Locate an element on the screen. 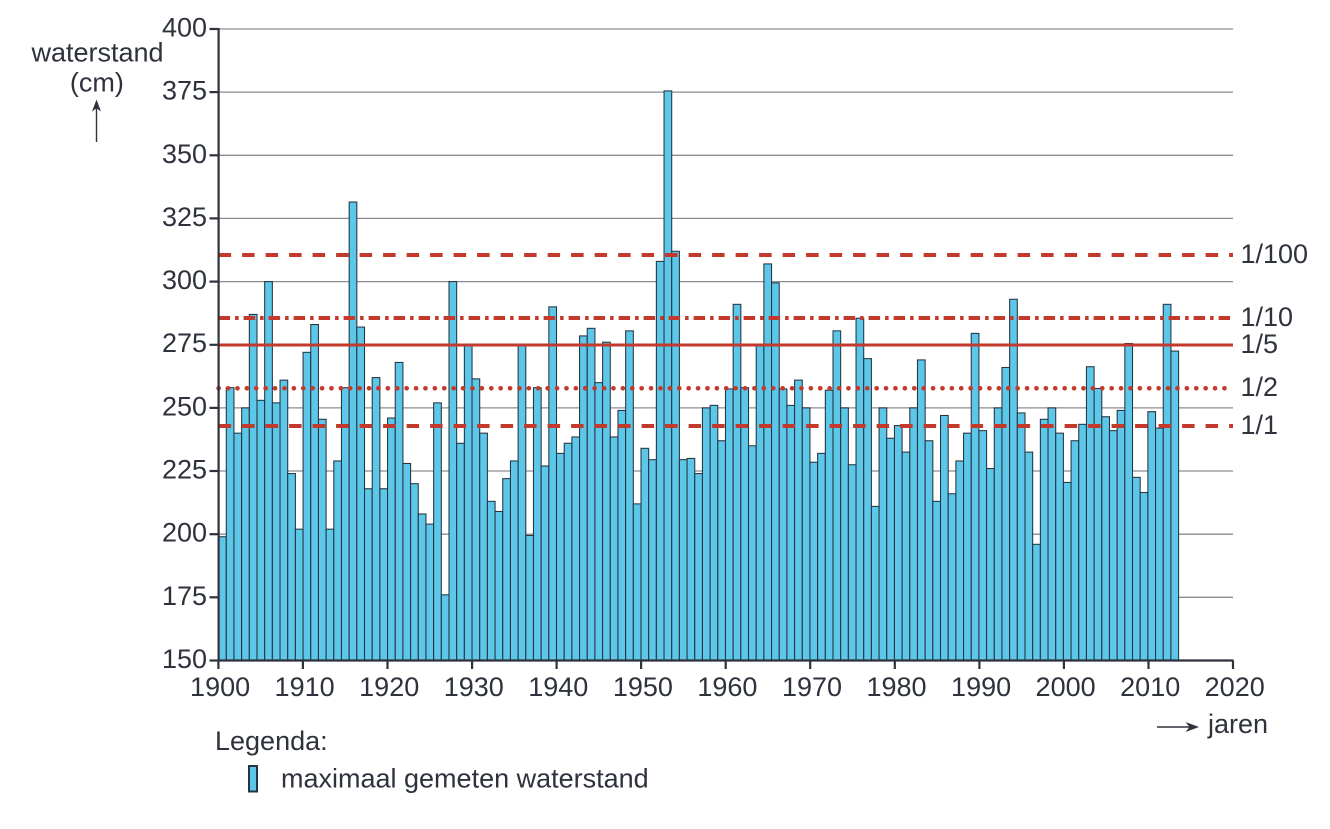 Image resolution: width=1330 pixels, height=829 pixels. svg-text: 1980 is located at coordinates (896, 687).